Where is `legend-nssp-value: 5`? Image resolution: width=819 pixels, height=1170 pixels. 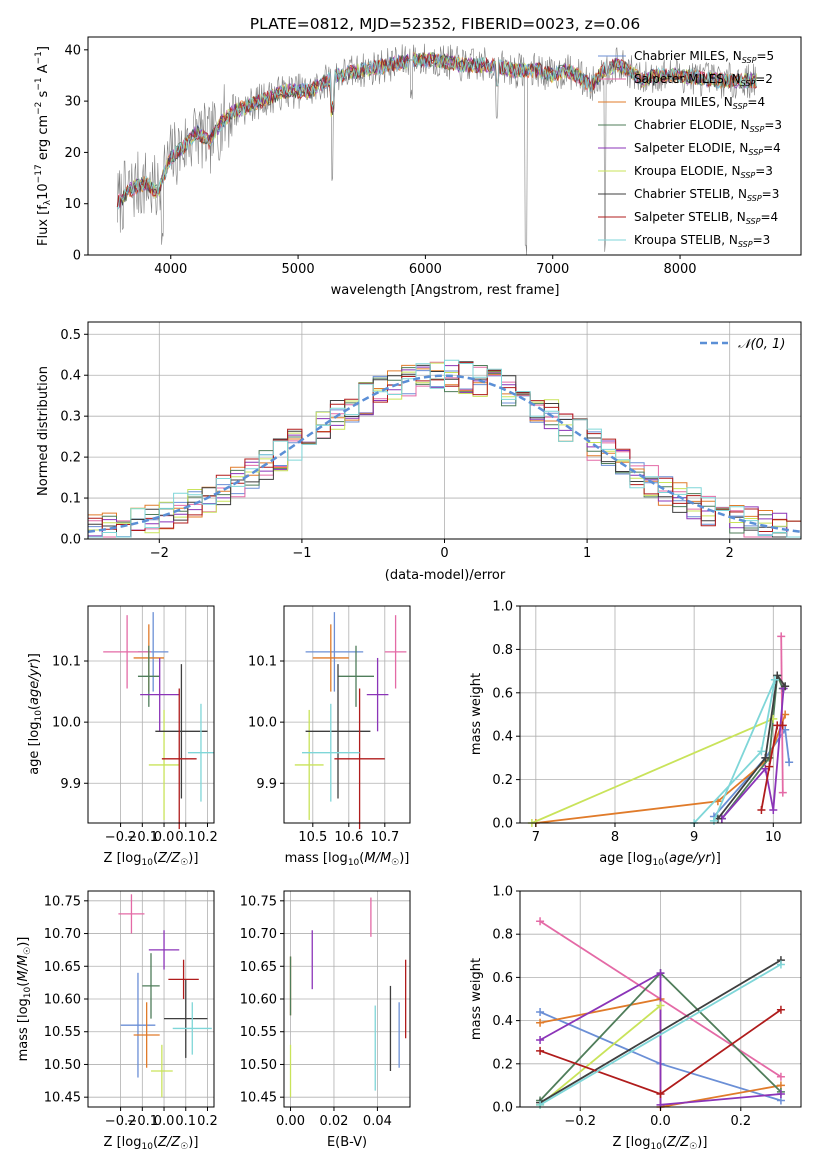 legend-nssp-value: 5 is located at coordinates (771, 56).